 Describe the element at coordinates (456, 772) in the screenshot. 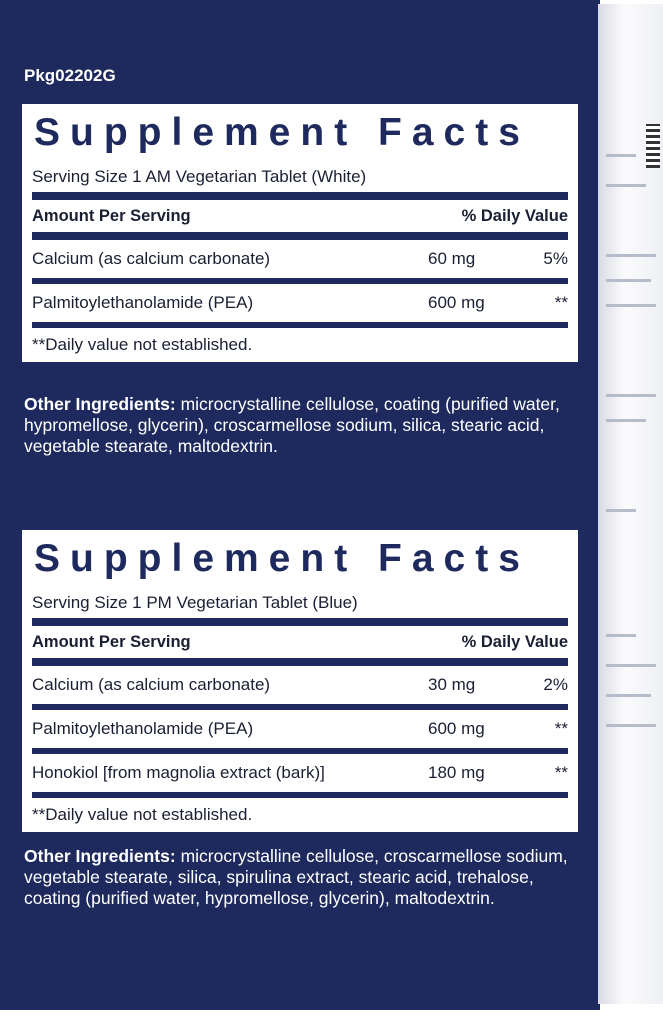

I see `nutrient-amount: 180 mg` at that location.